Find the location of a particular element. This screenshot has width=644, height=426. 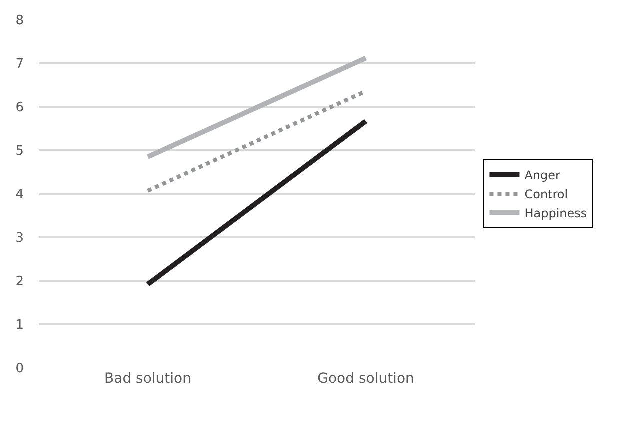

y-tick-label: 1 is located at coordinates (20, 326).